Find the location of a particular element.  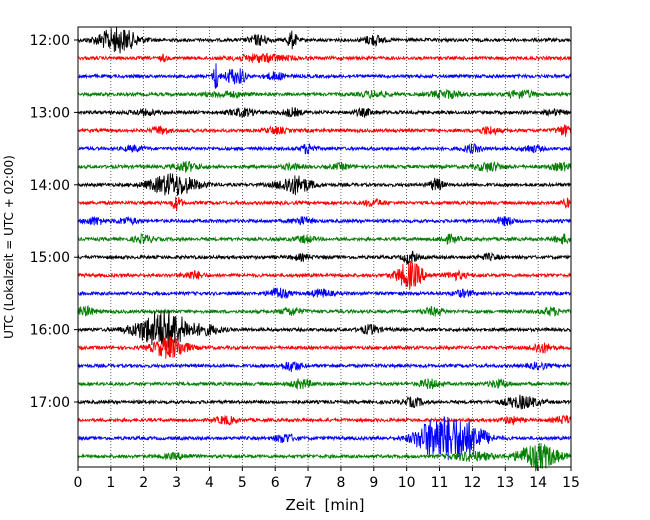

x-tick-label: 13 is located at coordinates (505, 483).